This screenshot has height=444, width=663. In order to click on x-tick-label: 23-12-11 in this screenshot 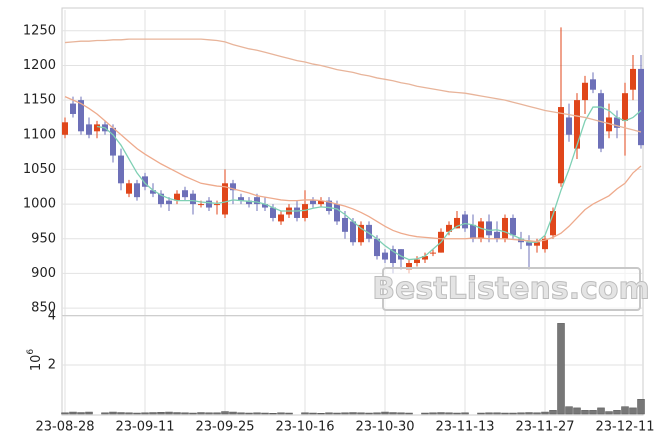, I will do `click(624, 427)`.